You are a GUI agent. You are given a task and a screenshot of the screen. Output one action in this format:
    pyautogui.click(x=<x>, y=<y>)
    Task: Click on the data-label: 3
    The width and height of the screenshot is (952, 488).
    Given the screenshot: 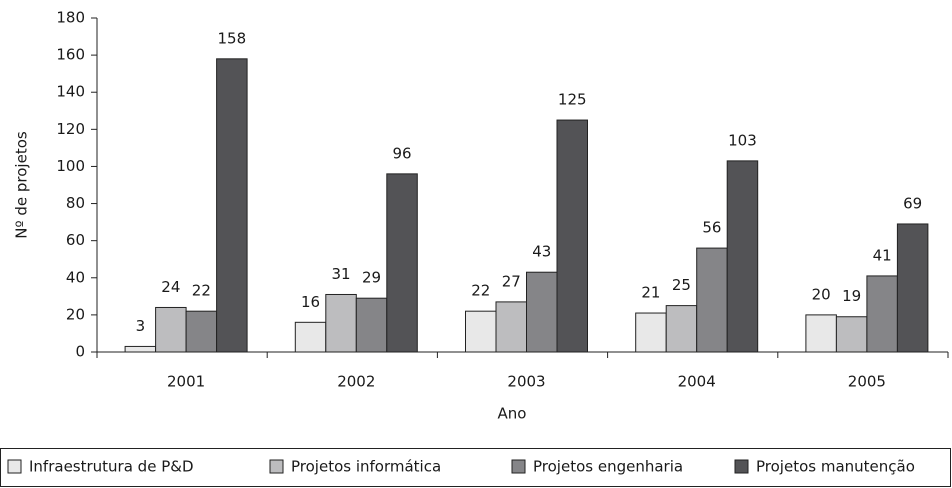 What is the action you would take?
    pyautogui.click(x=141, y=326)
    